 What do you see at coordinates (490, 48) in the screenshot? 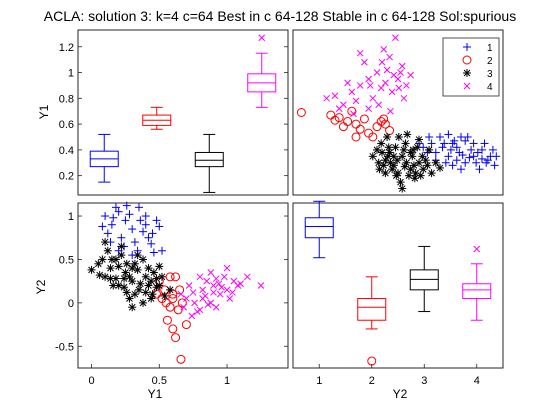
I see `legend-label-1: 1` at bounding box center [490, 48].